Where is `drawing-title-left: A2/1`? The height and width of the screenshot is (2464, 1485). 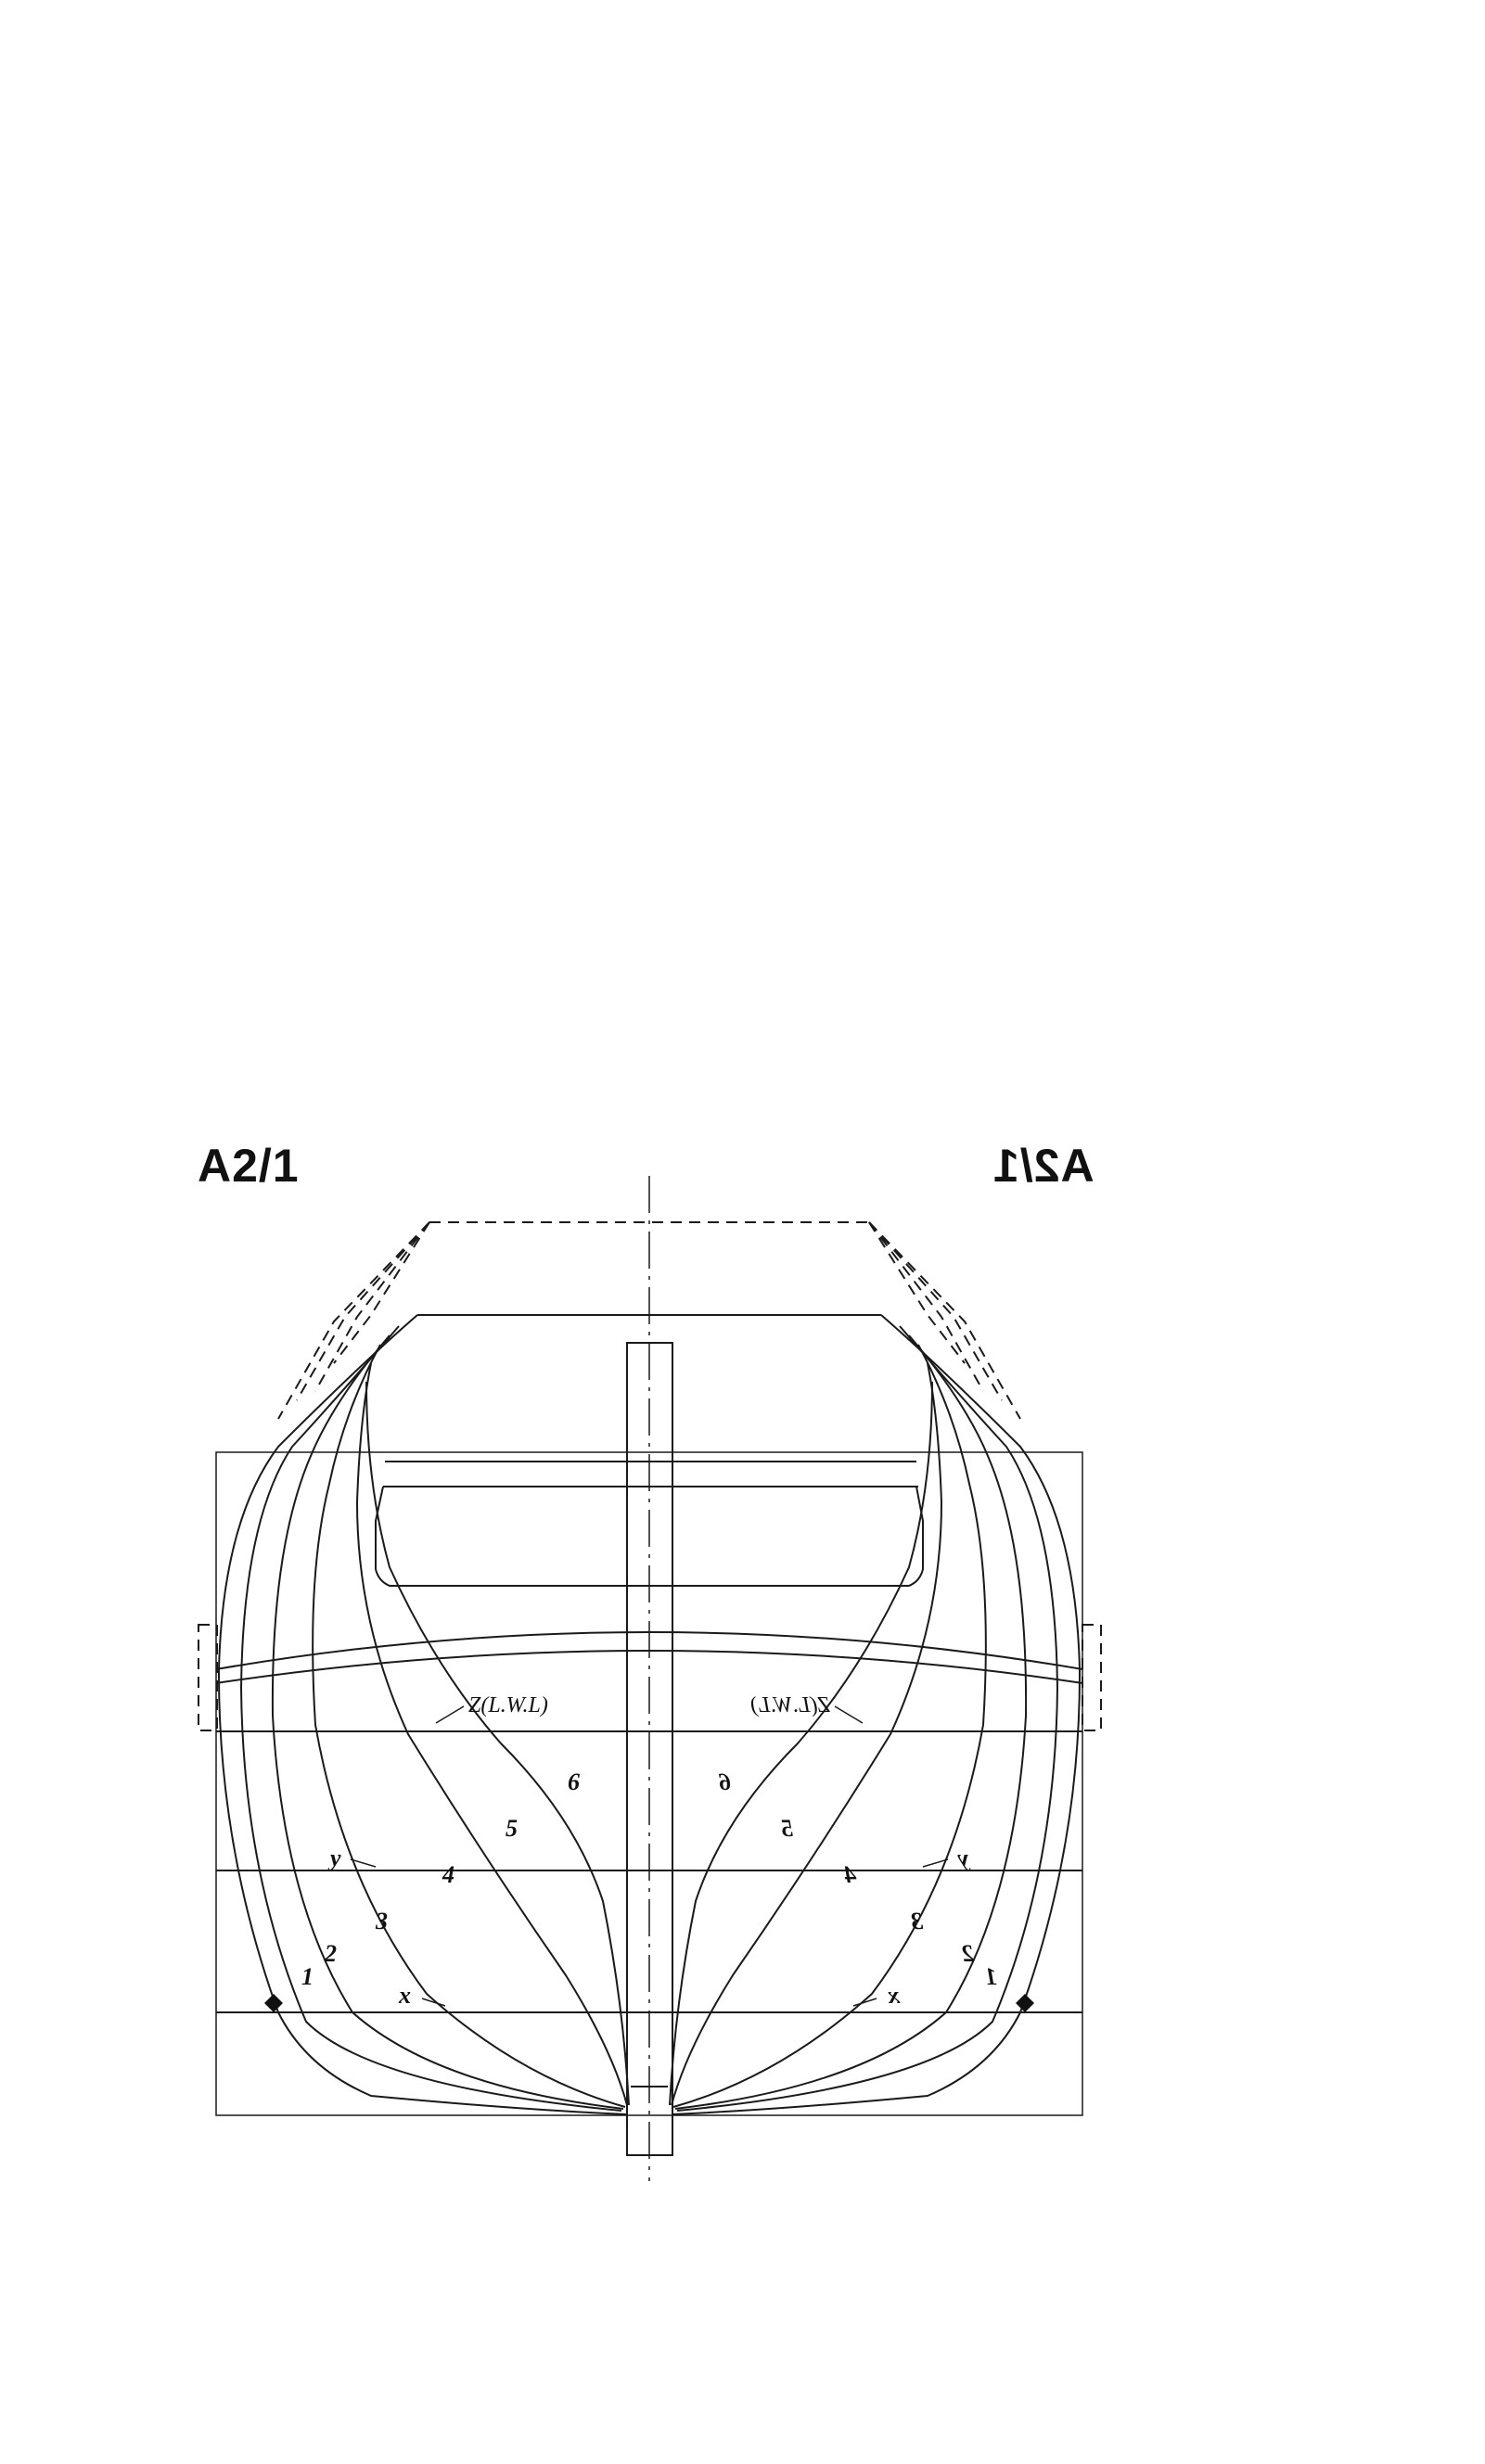 drawing-title-left: A2/1 is located at coordinates (249, 1166).